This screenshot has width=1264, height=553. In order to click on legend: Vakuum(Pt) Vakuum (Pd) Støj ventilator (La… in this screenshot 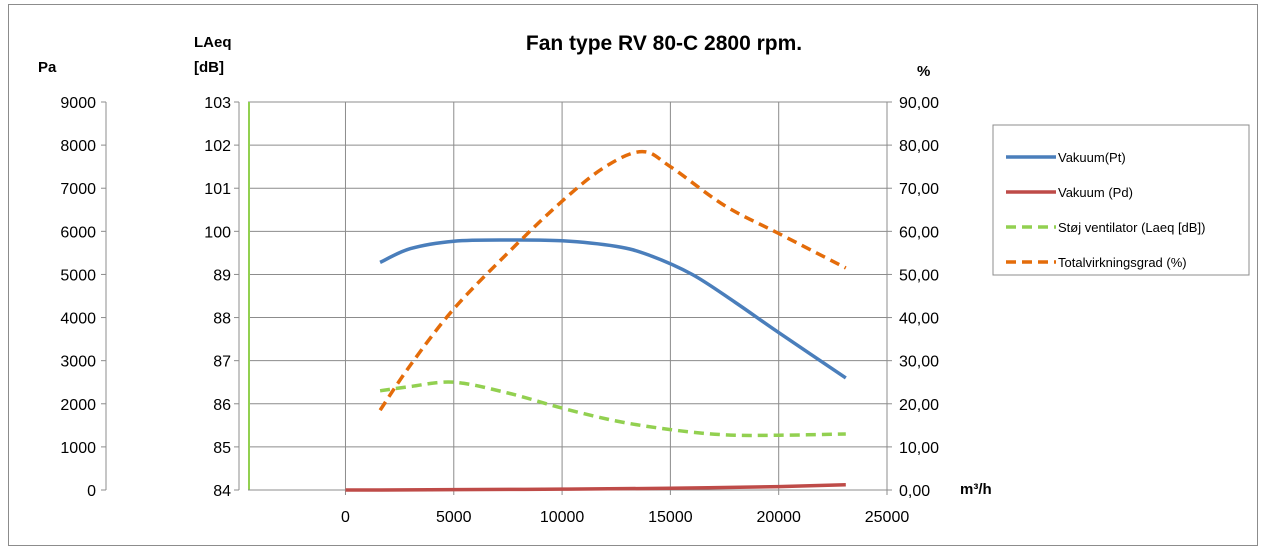, I will do `click(1121, 200)`.